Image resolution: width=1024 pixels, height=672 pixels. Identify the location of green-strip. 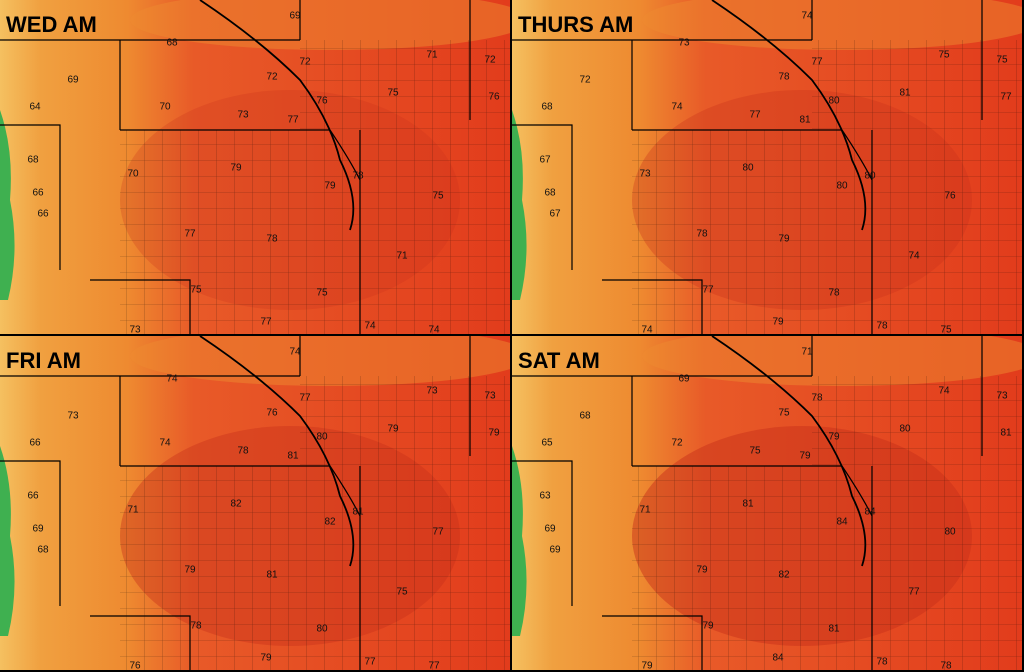
(519, 205).